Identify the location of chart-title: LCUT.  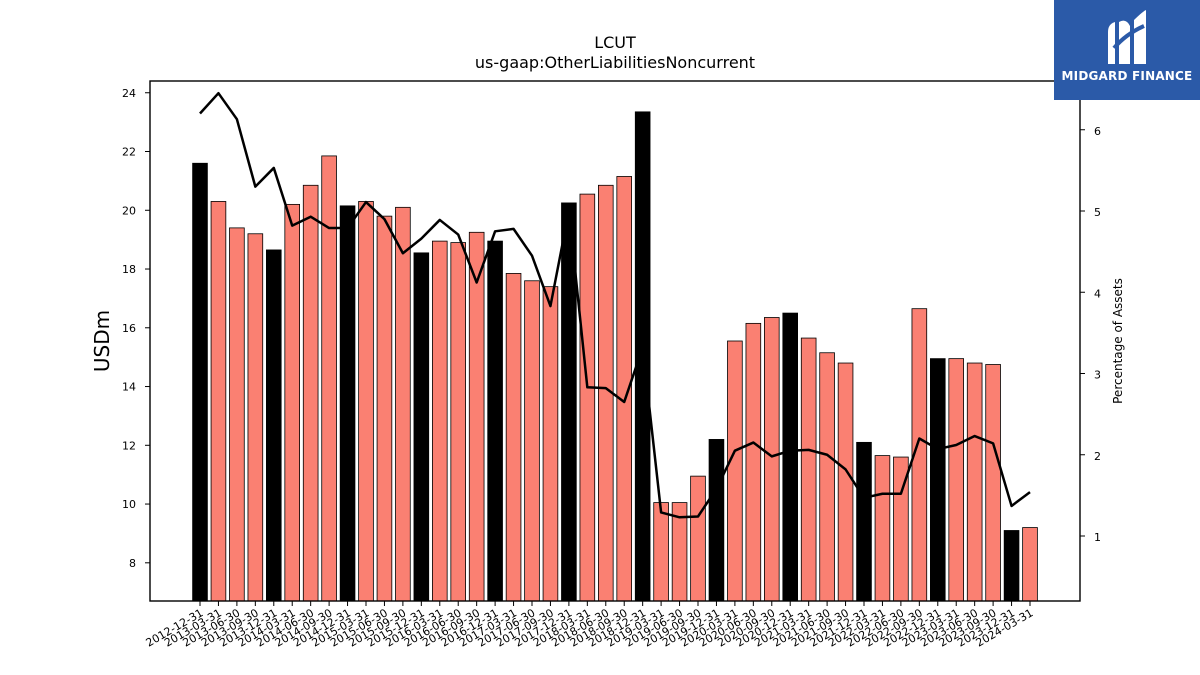
(615, 42).